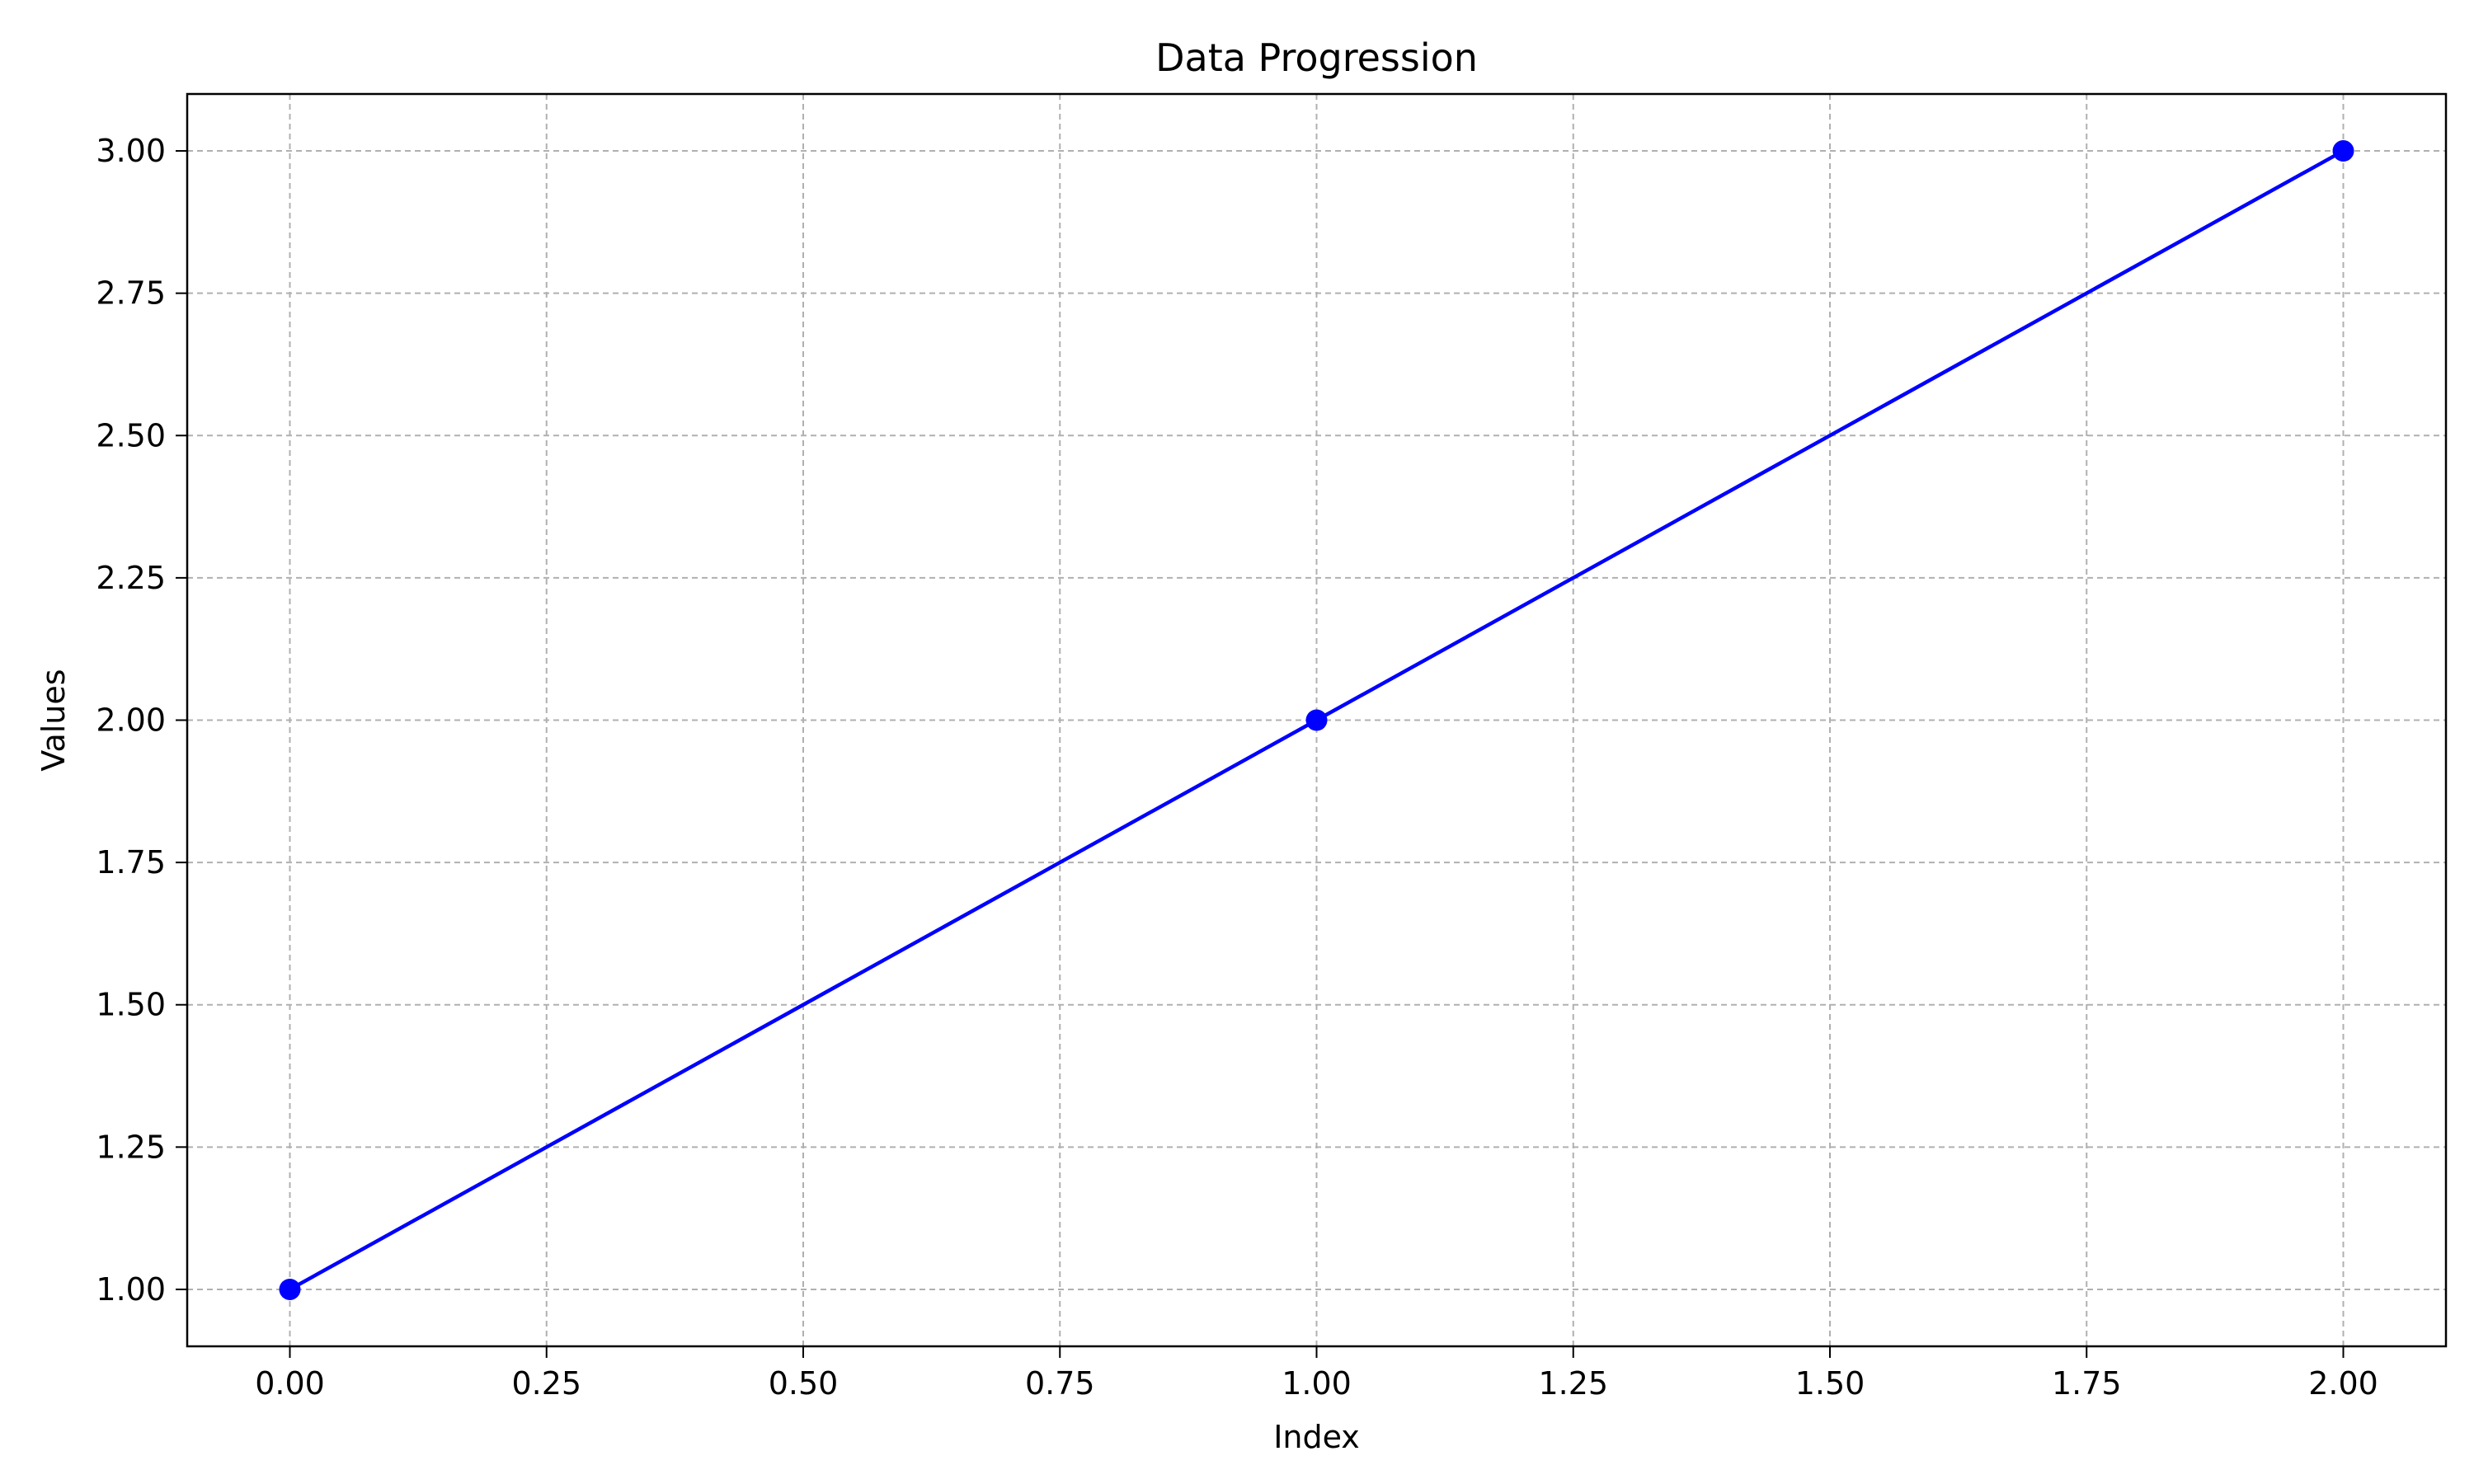 The image size is (2474, 1484). I want to click on chart-title: Data Progression, so click(1316, 58).